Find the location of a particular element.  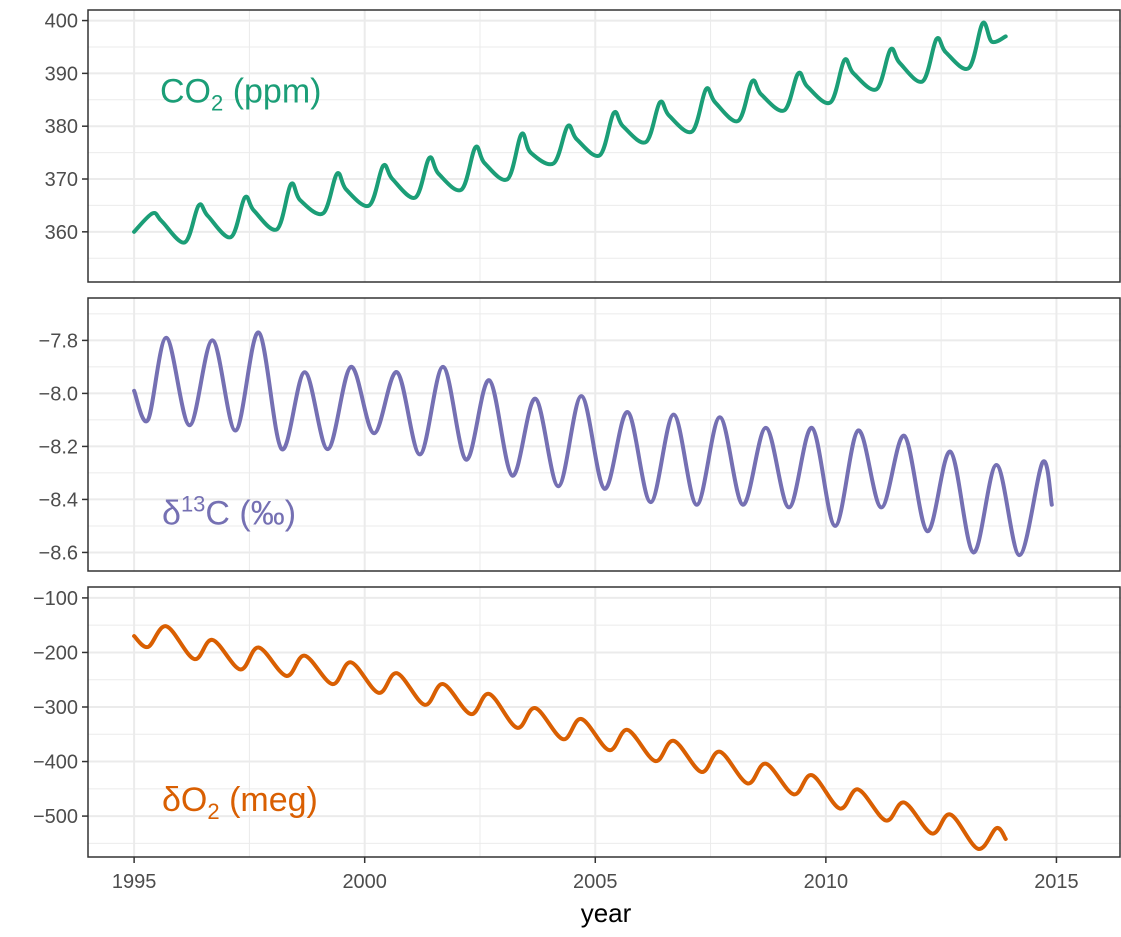

x-tick-label: 2000 is located at coordinates (364, 882).